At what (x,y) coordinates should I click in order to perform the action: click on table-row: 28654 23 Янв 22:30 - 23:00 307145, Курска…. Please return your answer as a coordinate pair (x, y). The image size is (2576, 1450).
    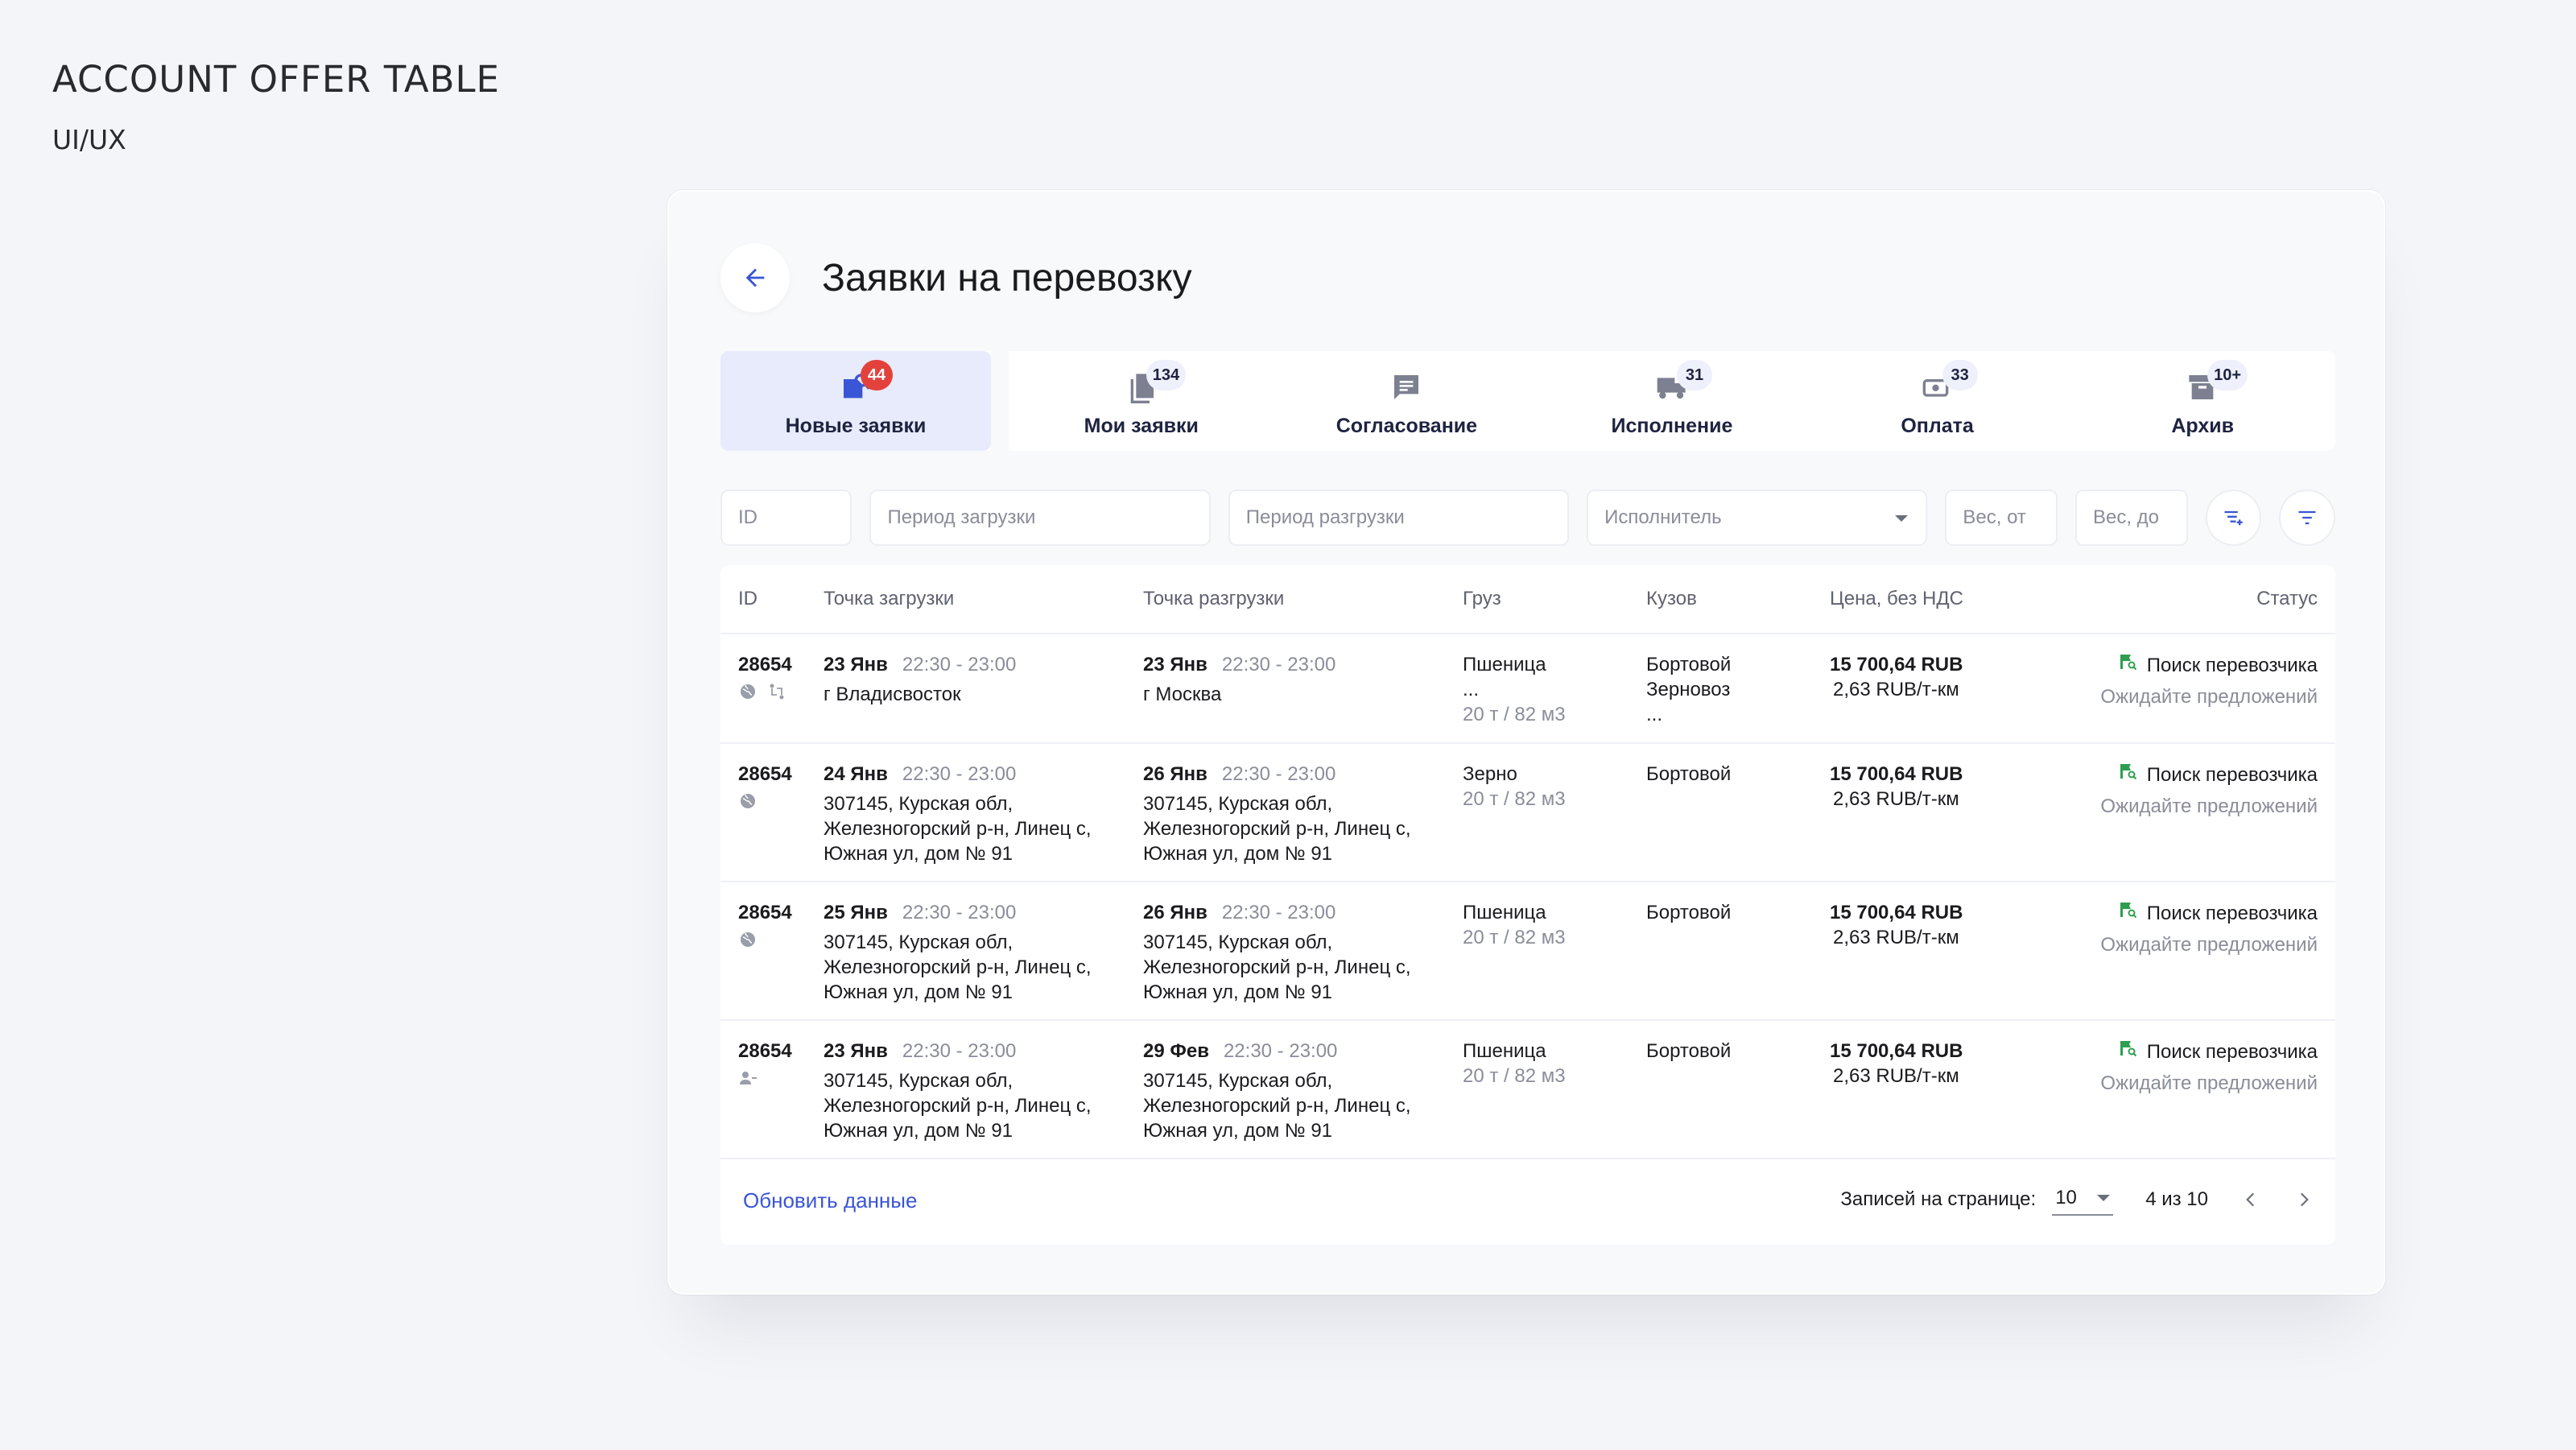
    Looking at the image, I should click on (1527, 1090).